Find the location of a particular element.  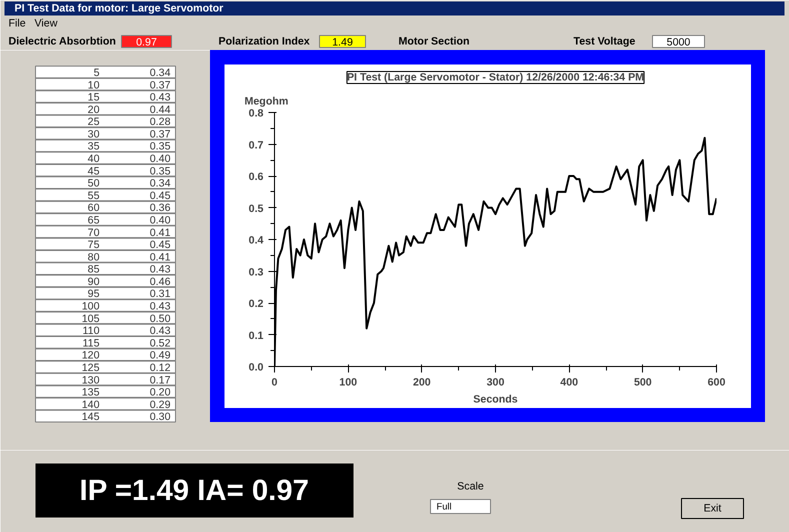

text: 70 is located at coordinates (94, 232).